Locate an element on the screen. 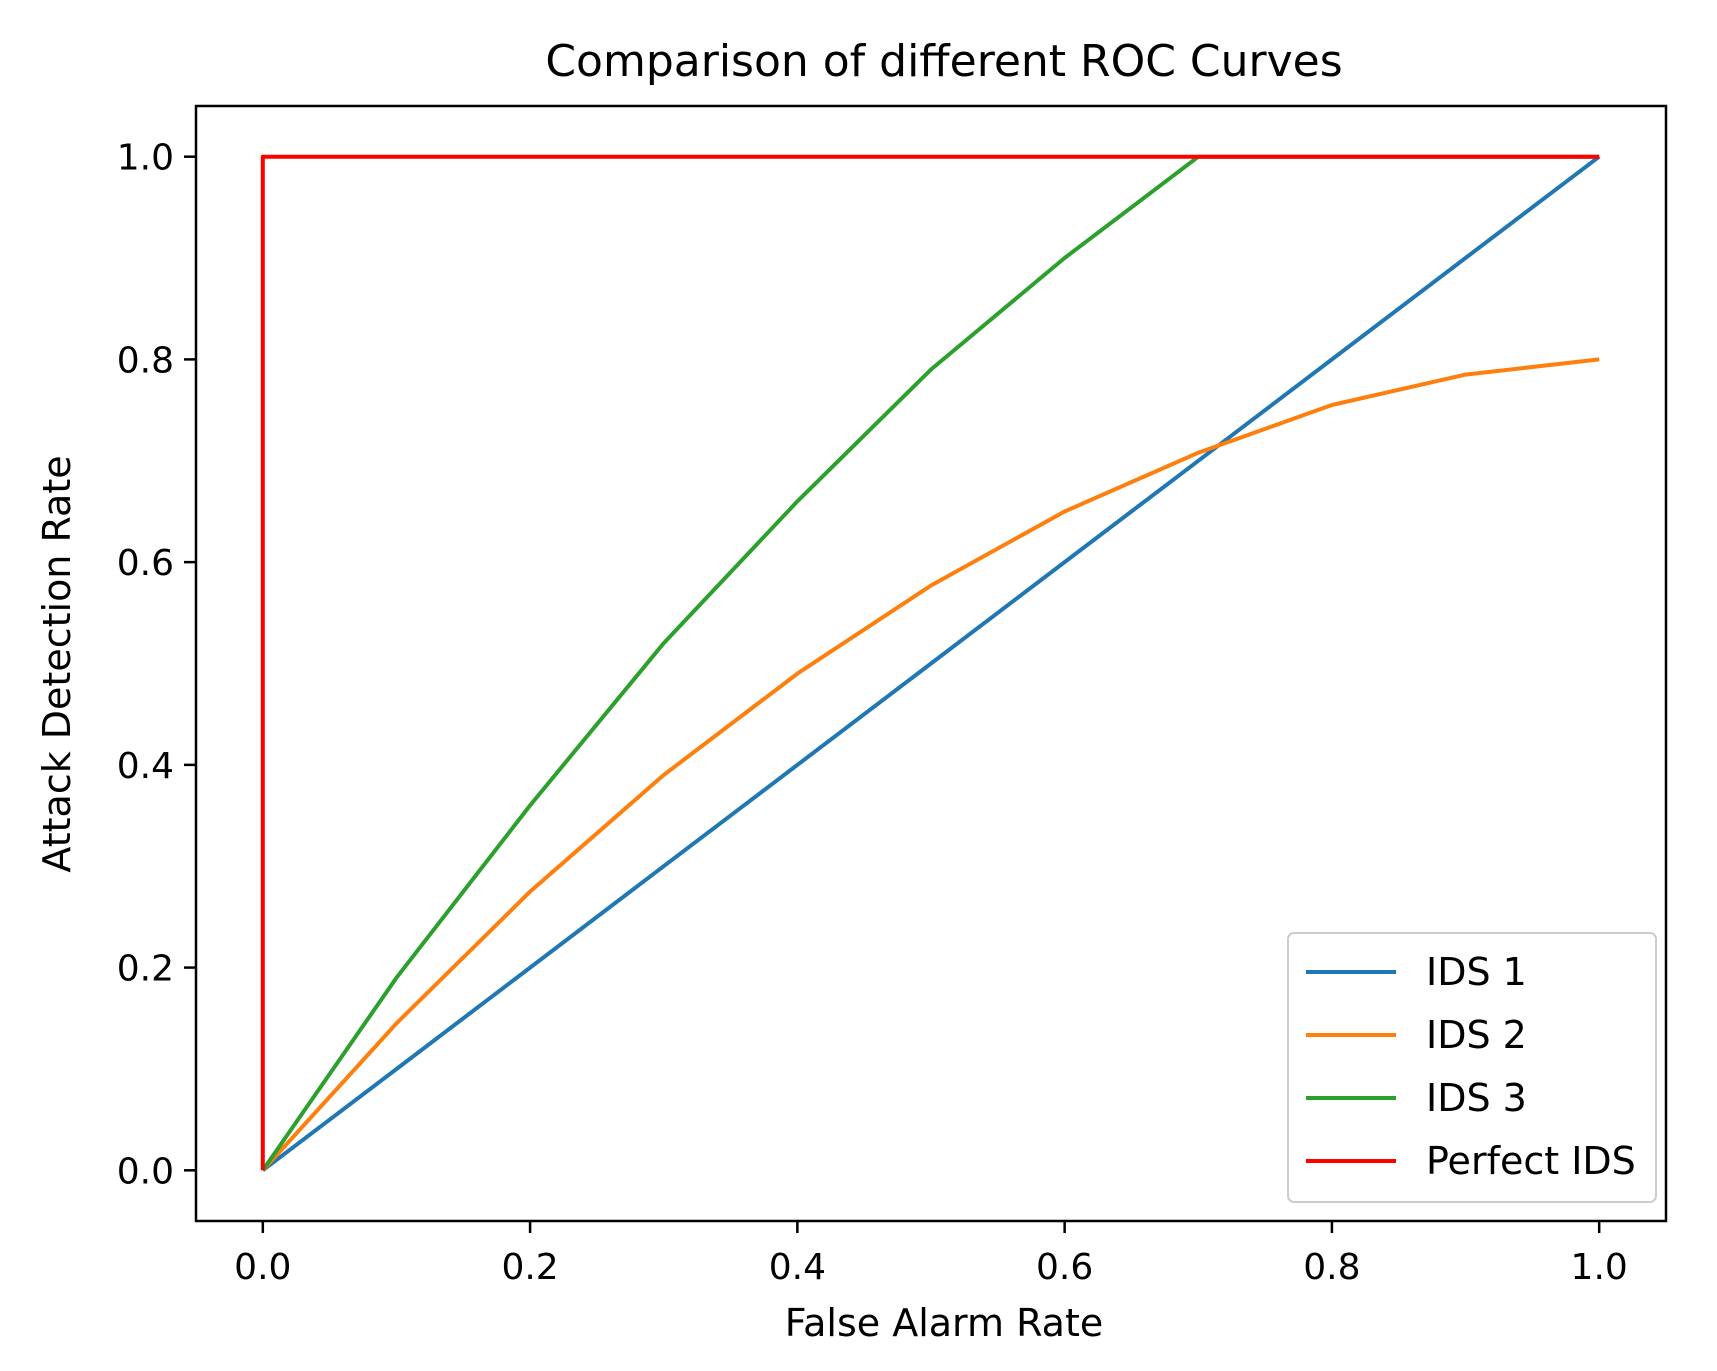  legend-box is located at coordinates (1472, 1067).